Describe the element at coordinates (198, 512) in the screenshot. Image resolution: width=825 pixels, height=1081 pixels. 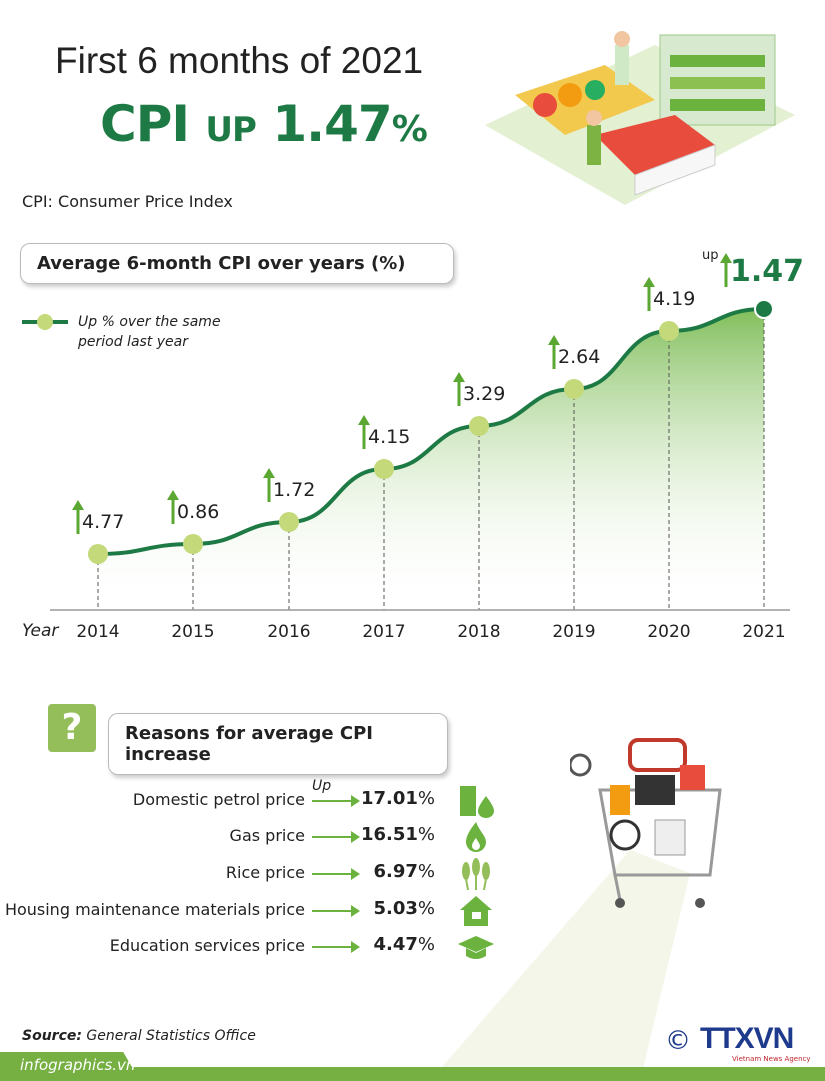
I see `data-label: 0.86` at that location.